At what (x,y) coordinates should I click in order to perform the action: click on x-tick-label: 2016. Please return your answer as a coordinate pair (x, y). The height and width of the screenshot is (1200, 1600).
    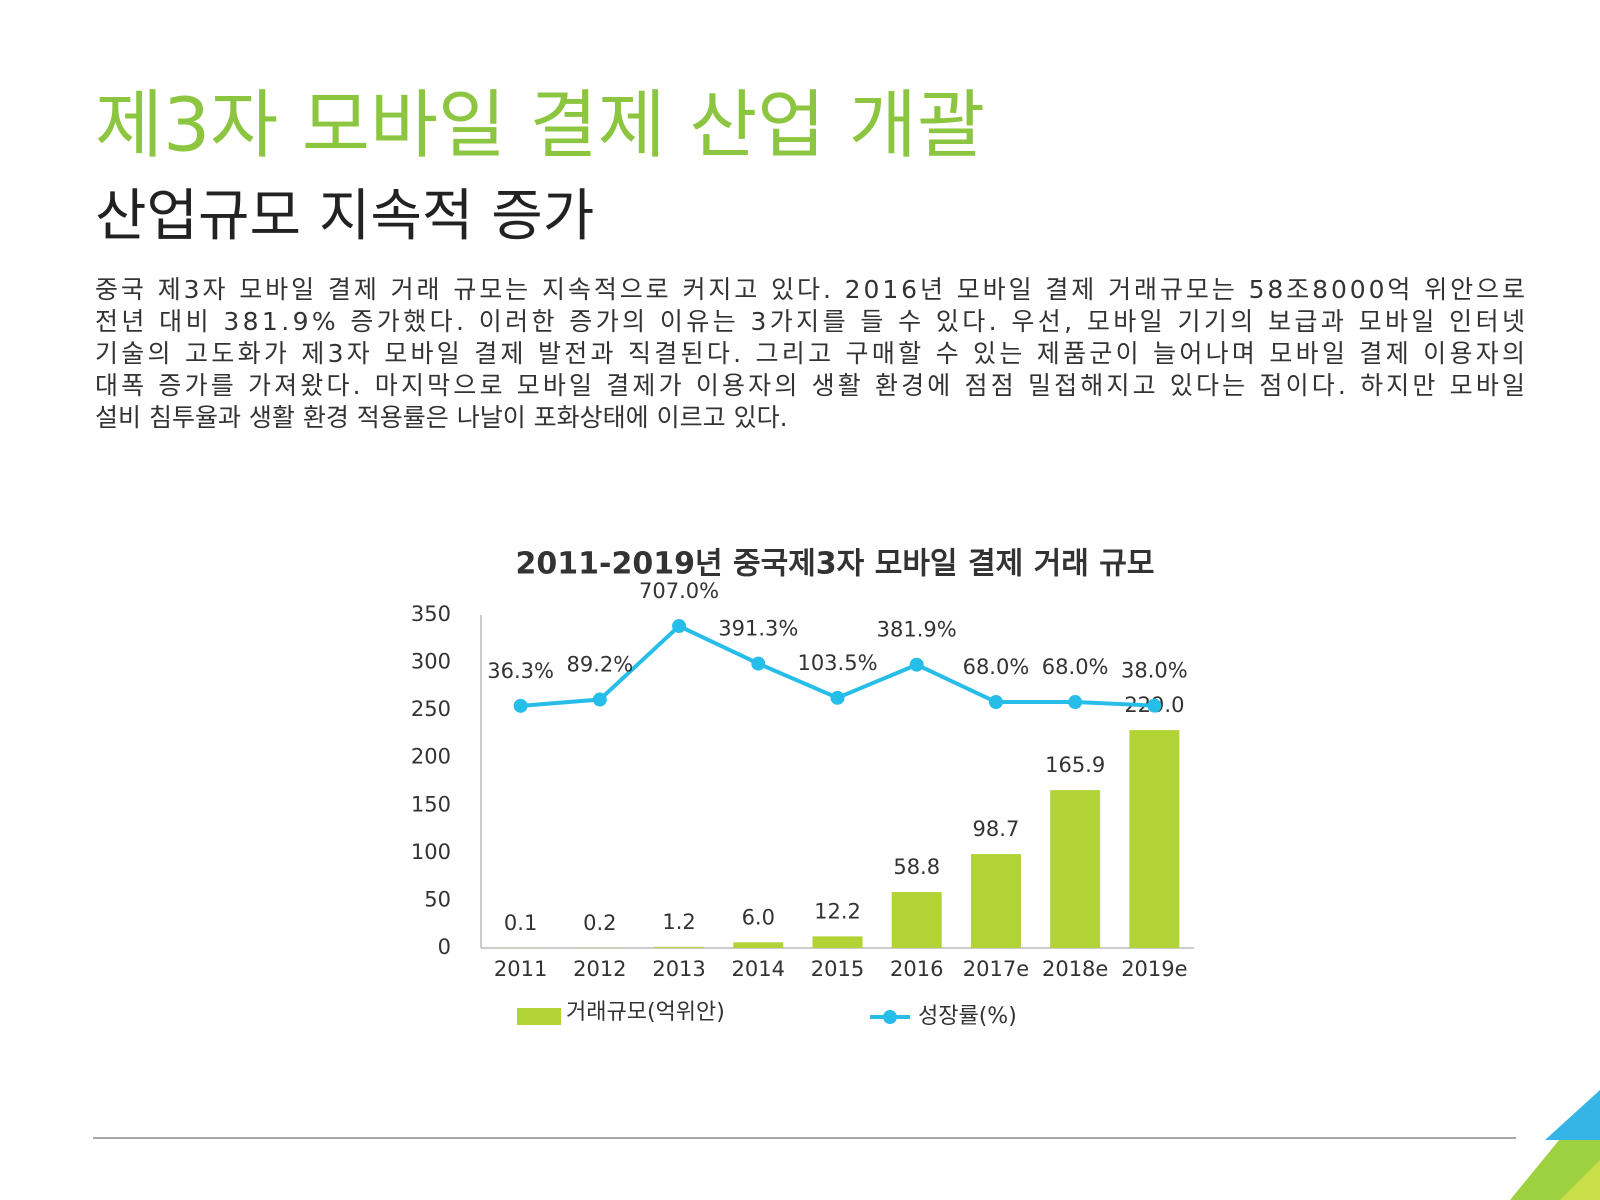
    Looking at the image, I should click on (916, 969).